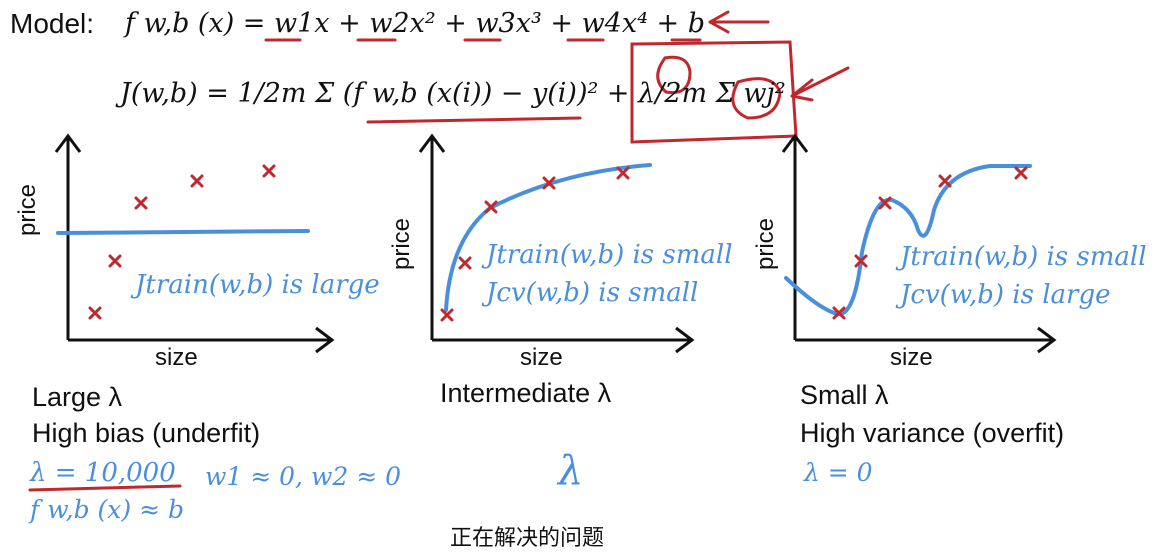 This screenshot has height=552, width=1167. What do you see at coordinates (103, 473) in the screenshot?
I see `panel1-lambda-value: λ = 10,000` at bounding box center [103, 473].